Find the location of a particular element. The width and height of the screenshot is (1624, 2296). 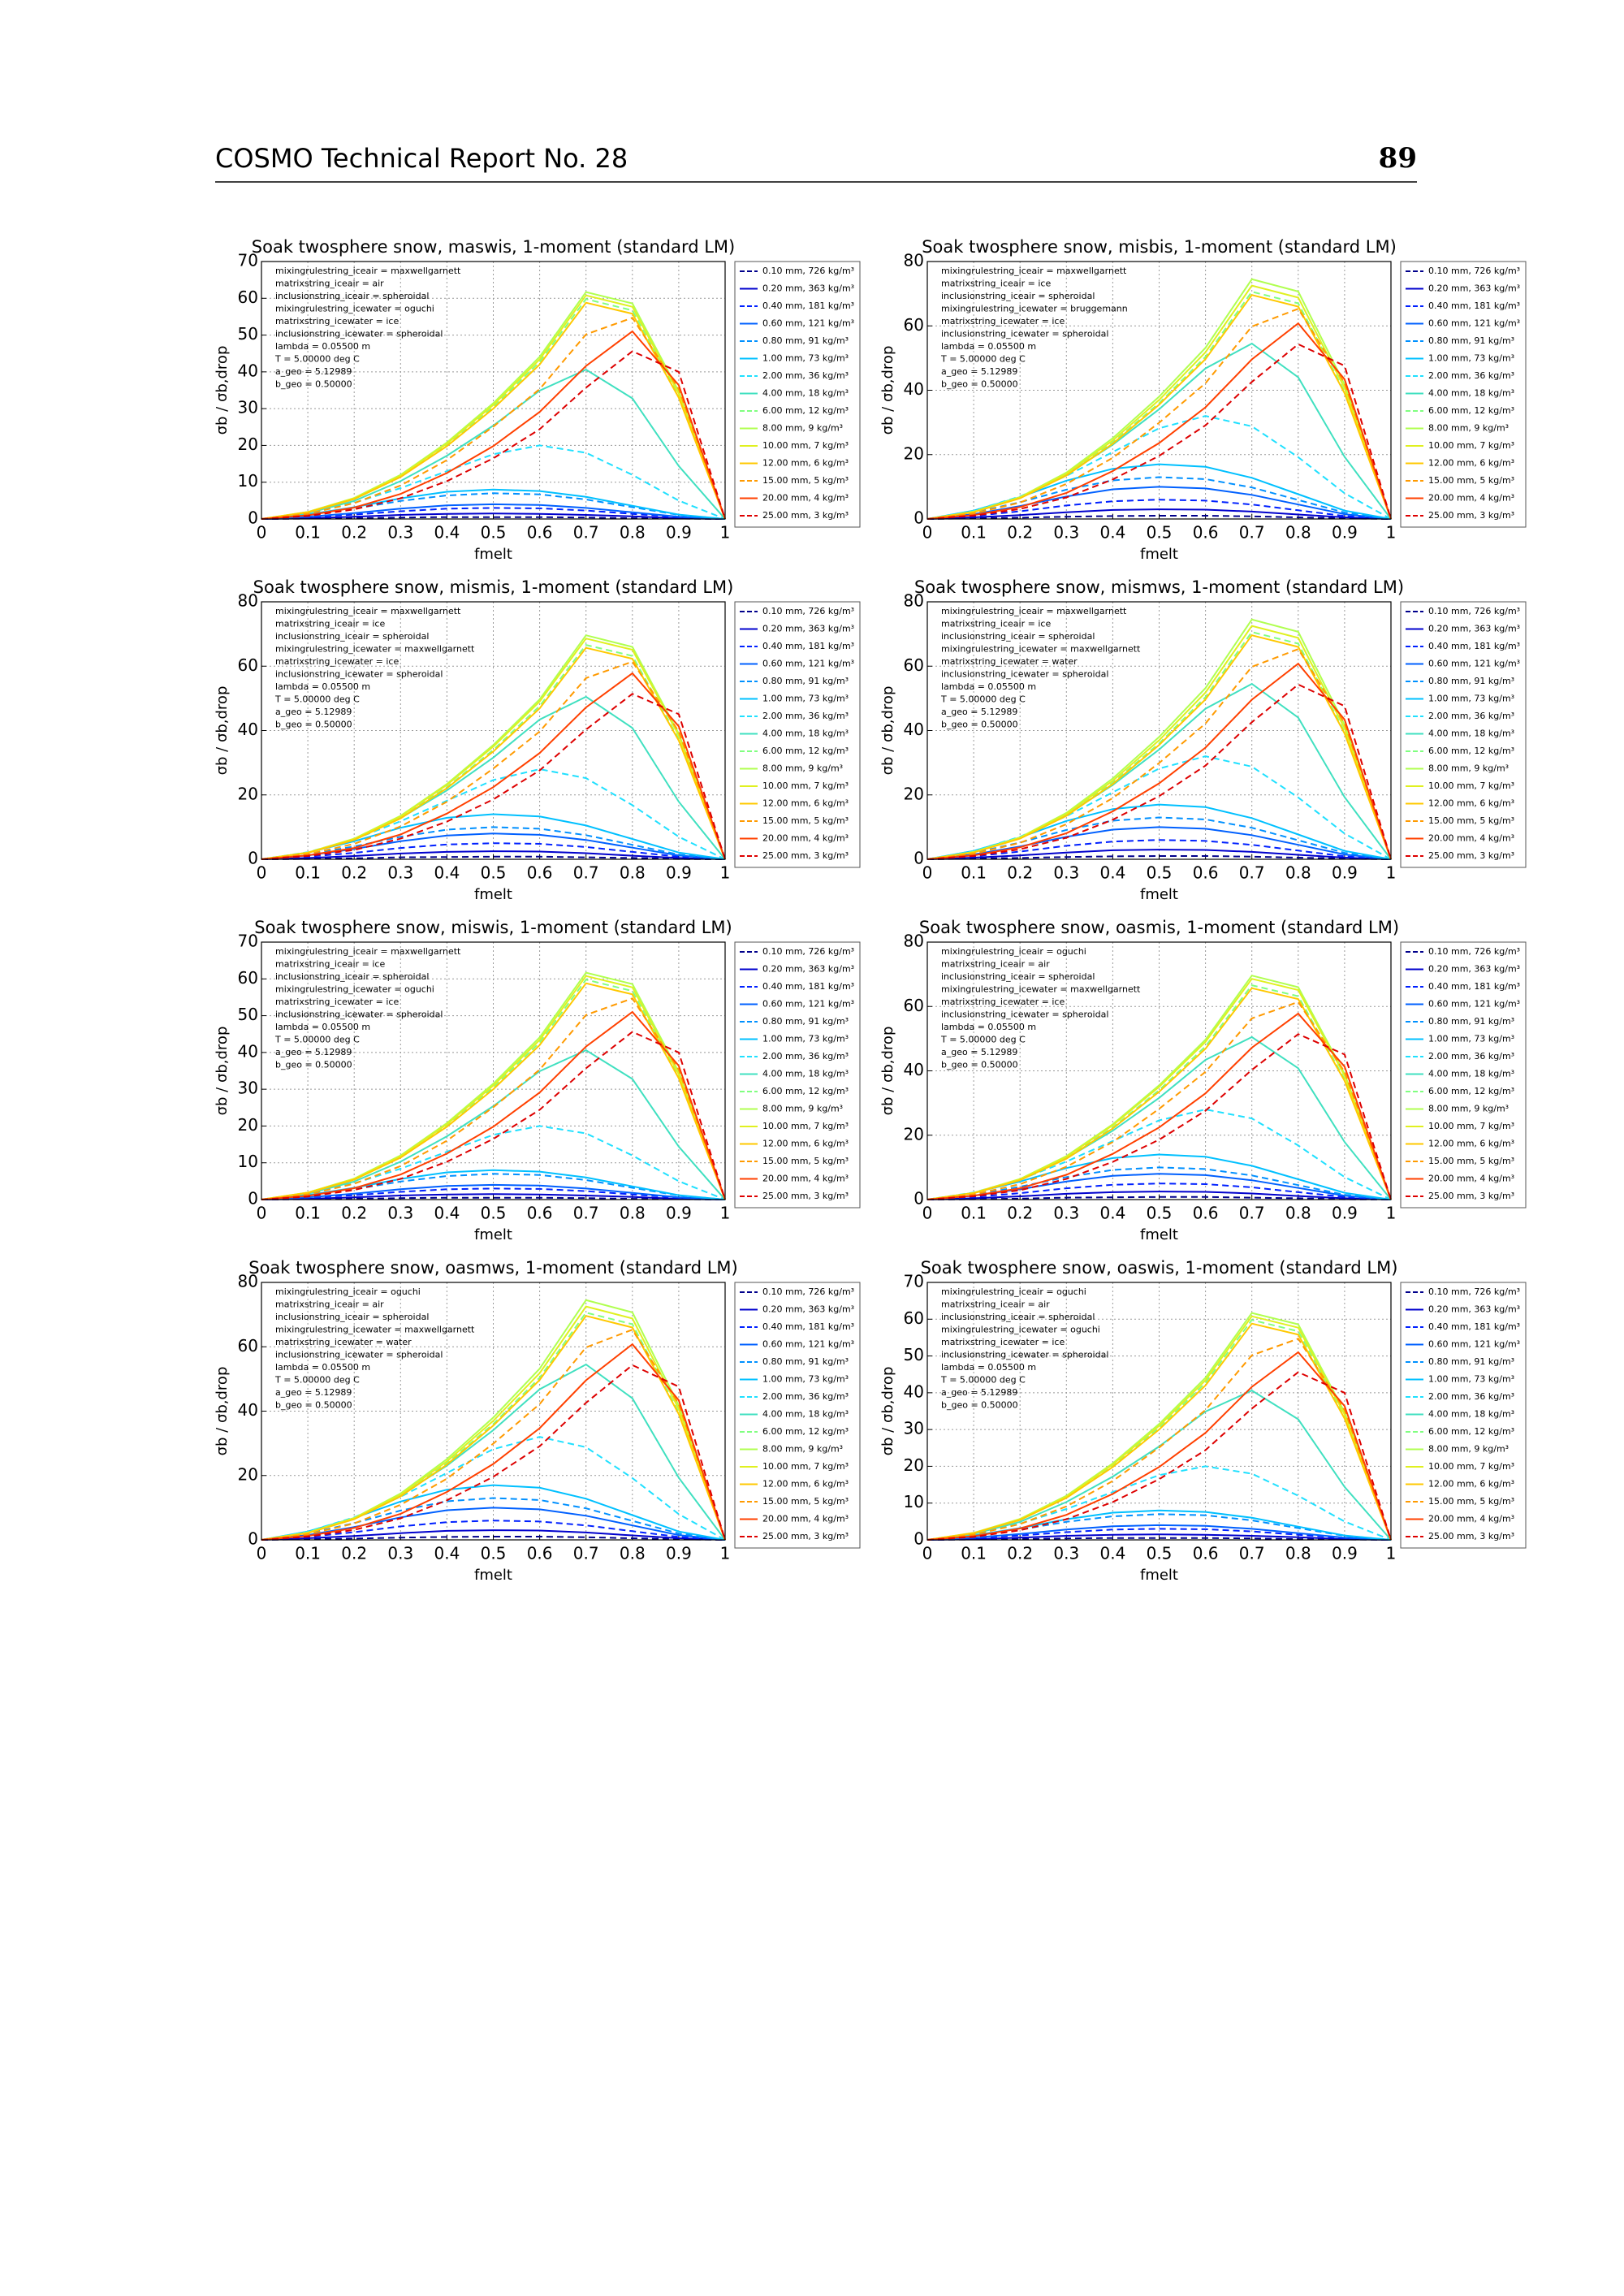

annotation: inclusionstring_iceair = spheroidal is located at coordinates (1018, 1317).